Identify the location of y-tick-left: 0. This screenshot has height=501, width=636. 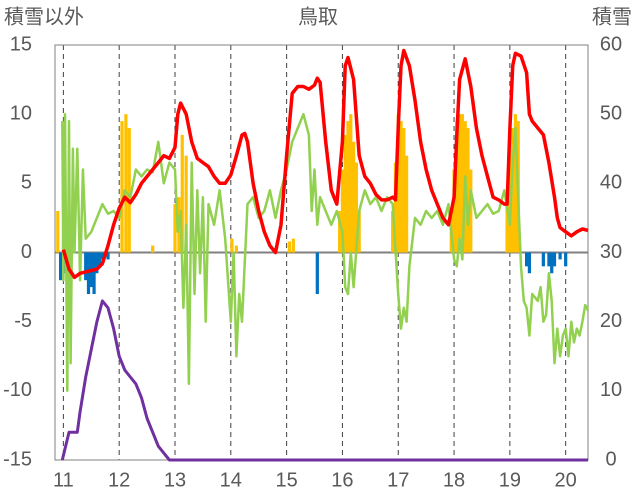
(26, 252).